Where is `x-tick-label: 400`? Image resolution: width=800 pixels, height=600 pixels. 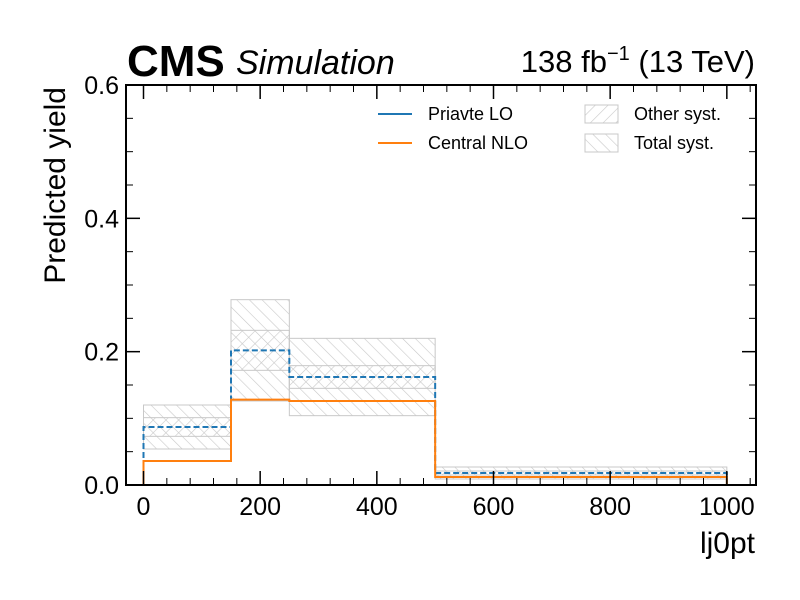 x-tick-label: 400 is located at coordinates (377, 507).